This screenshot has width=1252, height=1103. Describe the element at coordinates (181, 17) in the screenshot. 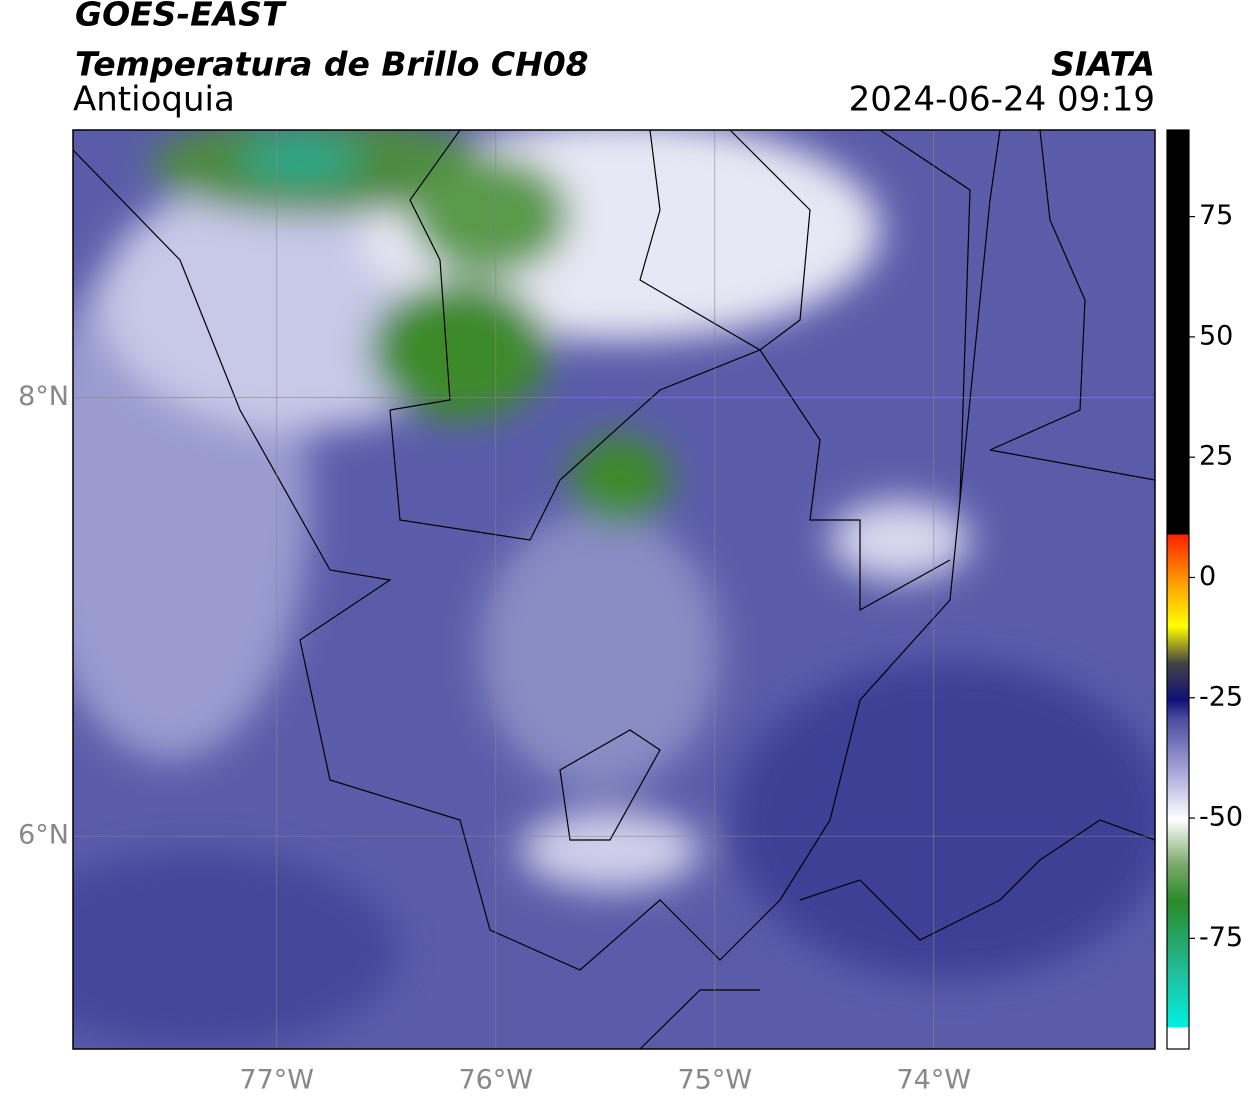

I see `title: GOES-EAST` at that location.